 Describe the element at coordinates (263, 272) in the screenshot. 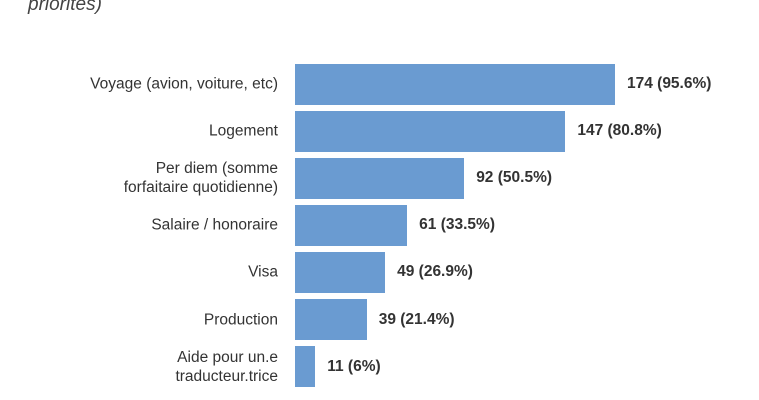

I see `category-label: Visa` at that location.